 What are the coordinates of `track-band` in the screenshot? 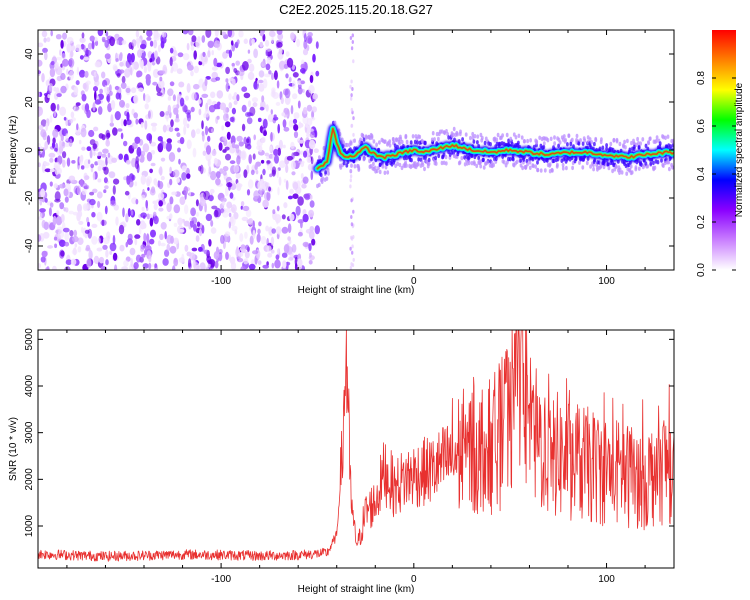 It's located at (495, 148).